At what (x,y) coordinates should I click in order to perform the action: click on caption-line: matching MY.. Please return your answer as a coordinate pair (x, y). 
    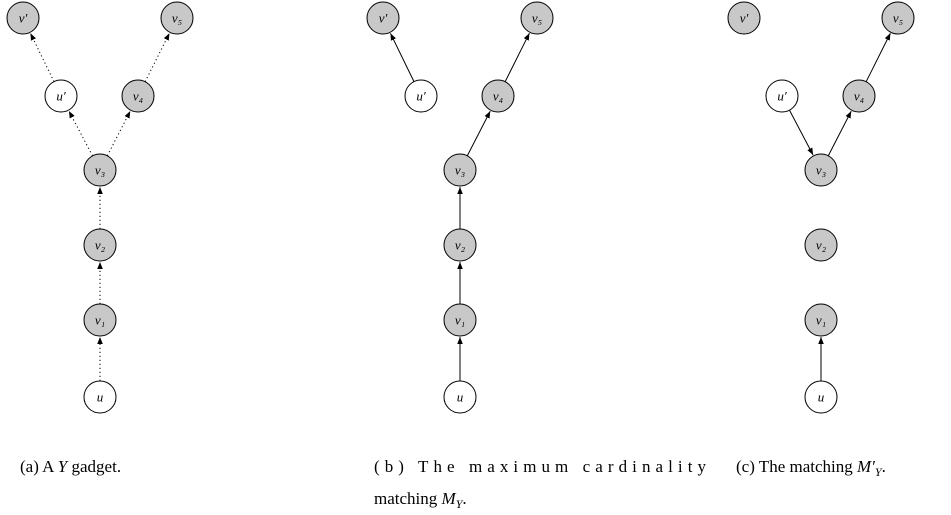
    Looking at the image, I should click on (420, 500).